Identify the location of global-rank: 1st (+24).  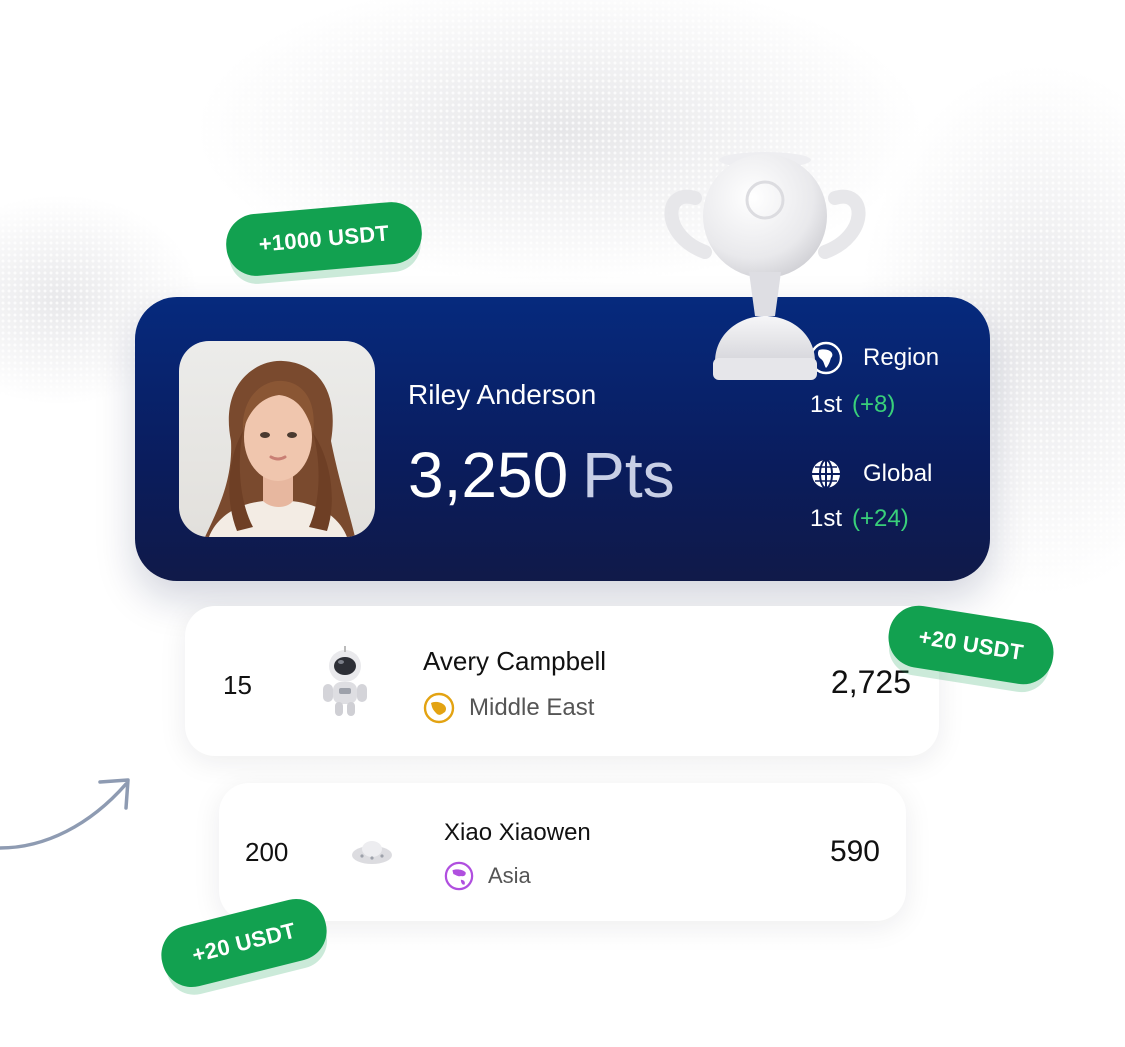
(859, 519).